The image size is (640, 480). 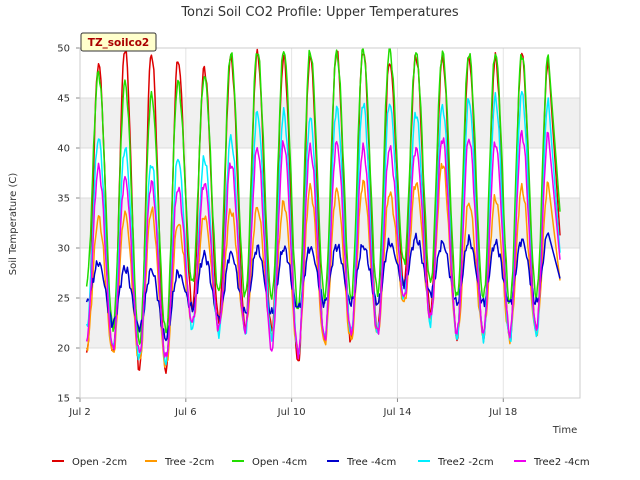 What do you see at coordinates (564, 430) in the screenshot?
I see `x-axis-label: Time` at bounding box center [564, 430].